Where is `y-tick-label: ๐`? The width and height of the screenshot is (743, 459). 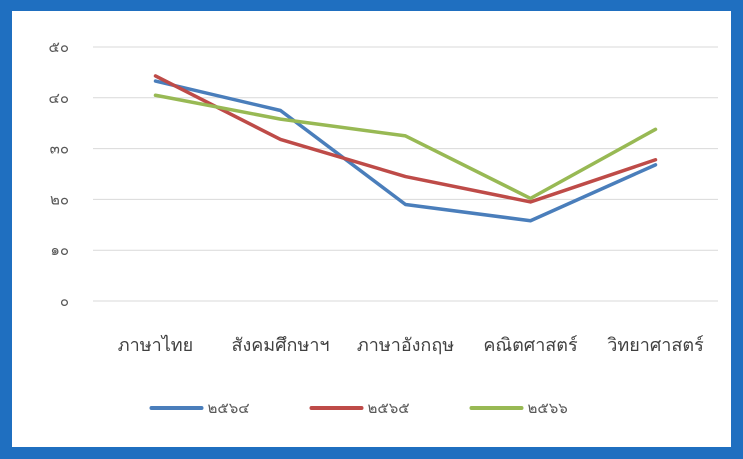 y-tick-label: ๐ is located at coordinates (64, 301).